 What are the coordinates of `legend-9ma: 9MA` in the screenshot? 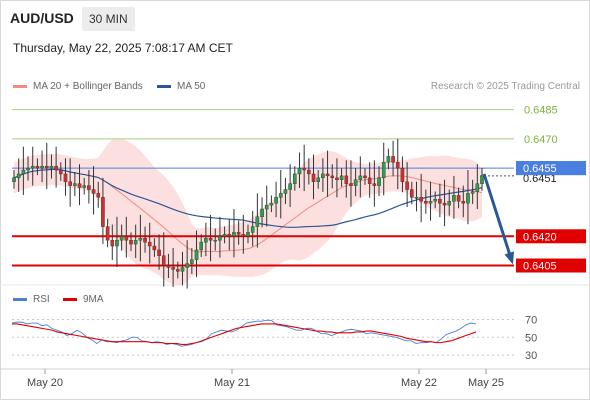 It's located at (83, 299).